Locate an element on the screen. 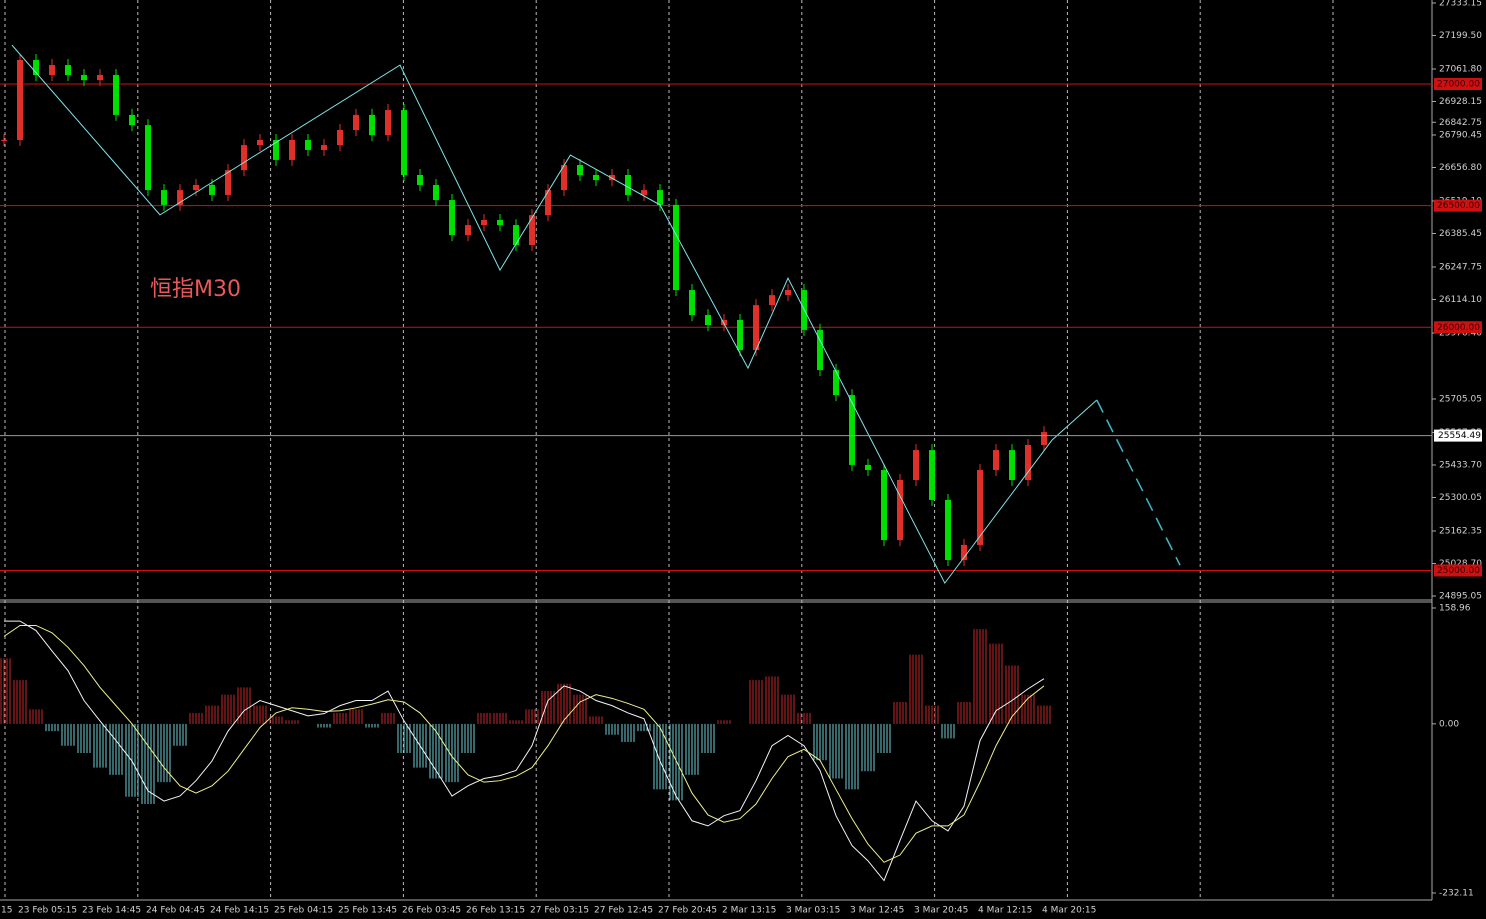  level-label: 27000.00 is located at coordinates (1458, 85).